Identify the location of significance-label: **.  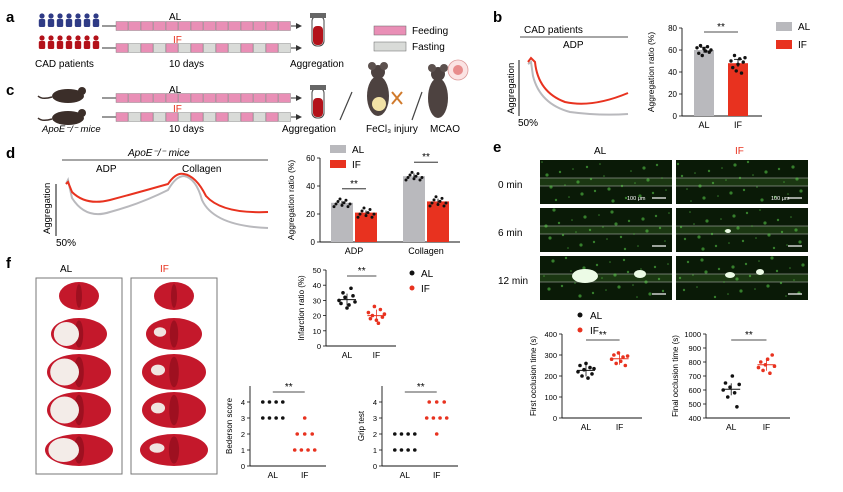
(721, 27).